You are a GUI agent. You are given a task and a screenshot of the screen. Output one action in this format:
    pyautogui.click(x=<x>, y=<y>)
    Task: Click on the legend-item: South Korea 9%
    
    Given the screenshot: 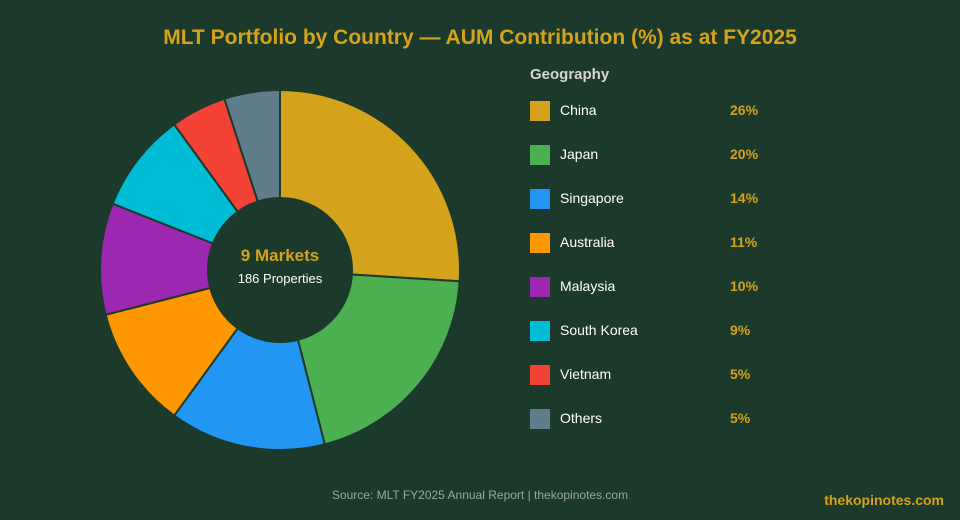 What is the action you would take?
    pyautogui.click(x=680, y=342)
    